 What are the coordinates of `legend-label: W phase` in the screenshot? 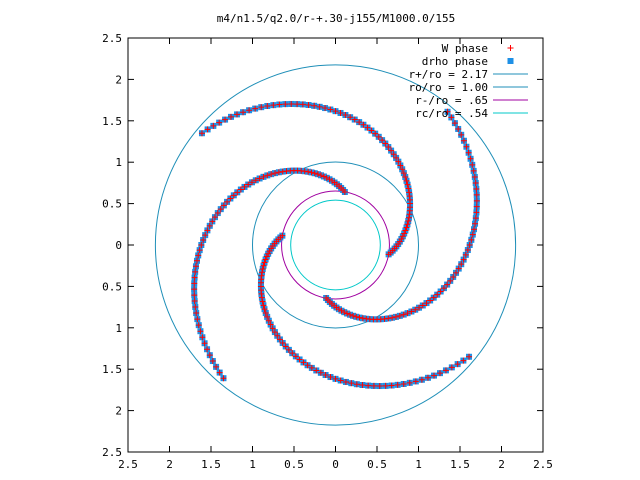 It's located at (465, 48).